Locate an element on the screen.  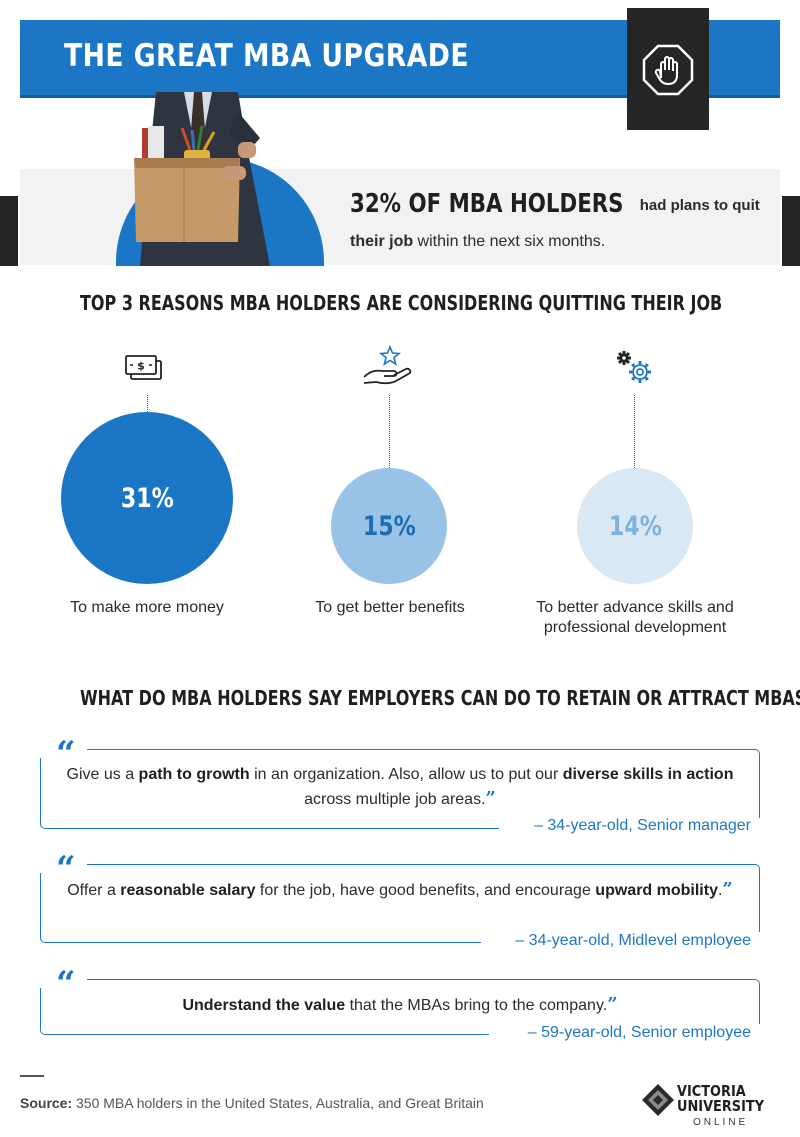
gears-icon is located at coordinates (634, 367).